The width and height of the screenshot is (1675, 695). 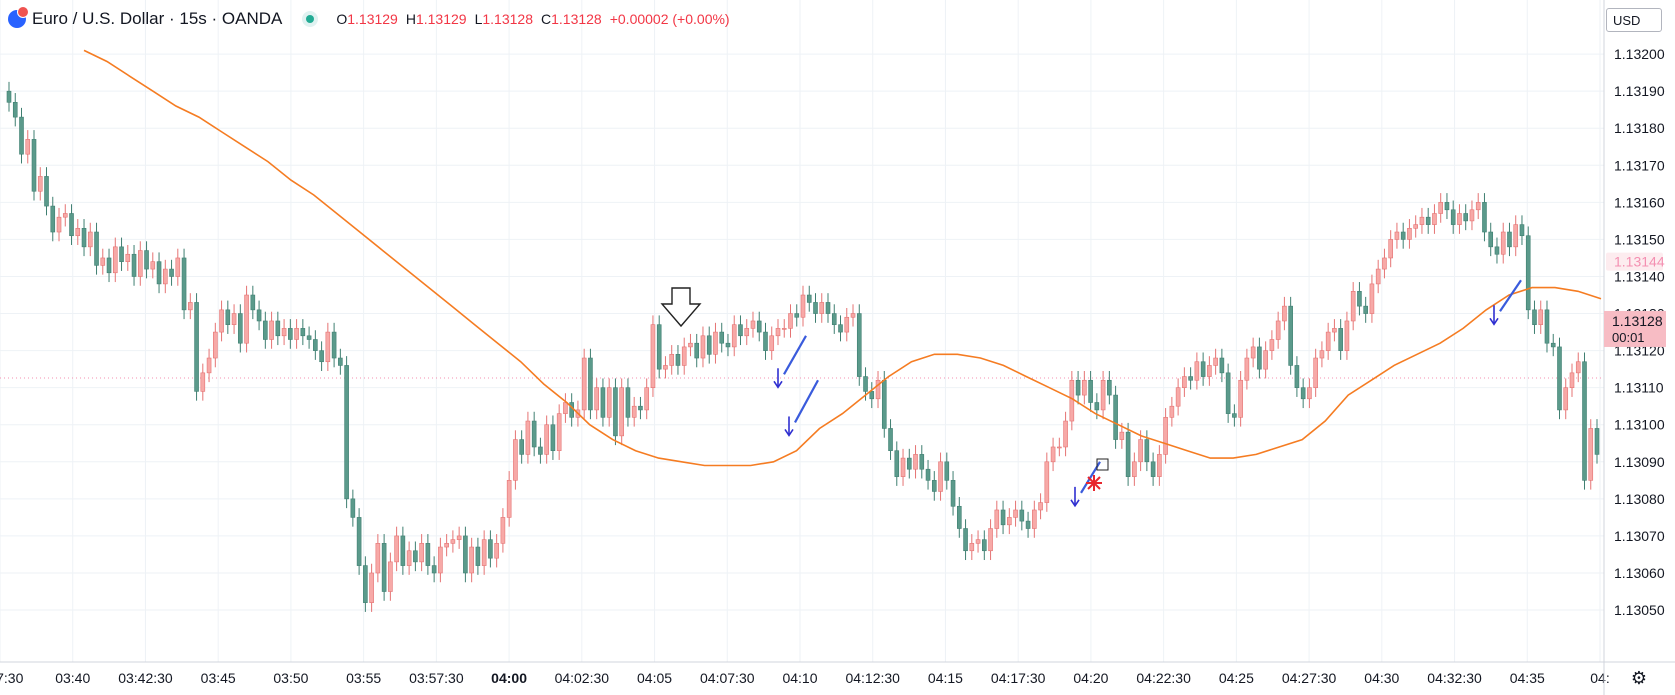 What do you see at coordinates (1639, 678) in the screenshot?
I see `chart-settings-gear-icon: ⚙` at bounding box center [1639, 678].